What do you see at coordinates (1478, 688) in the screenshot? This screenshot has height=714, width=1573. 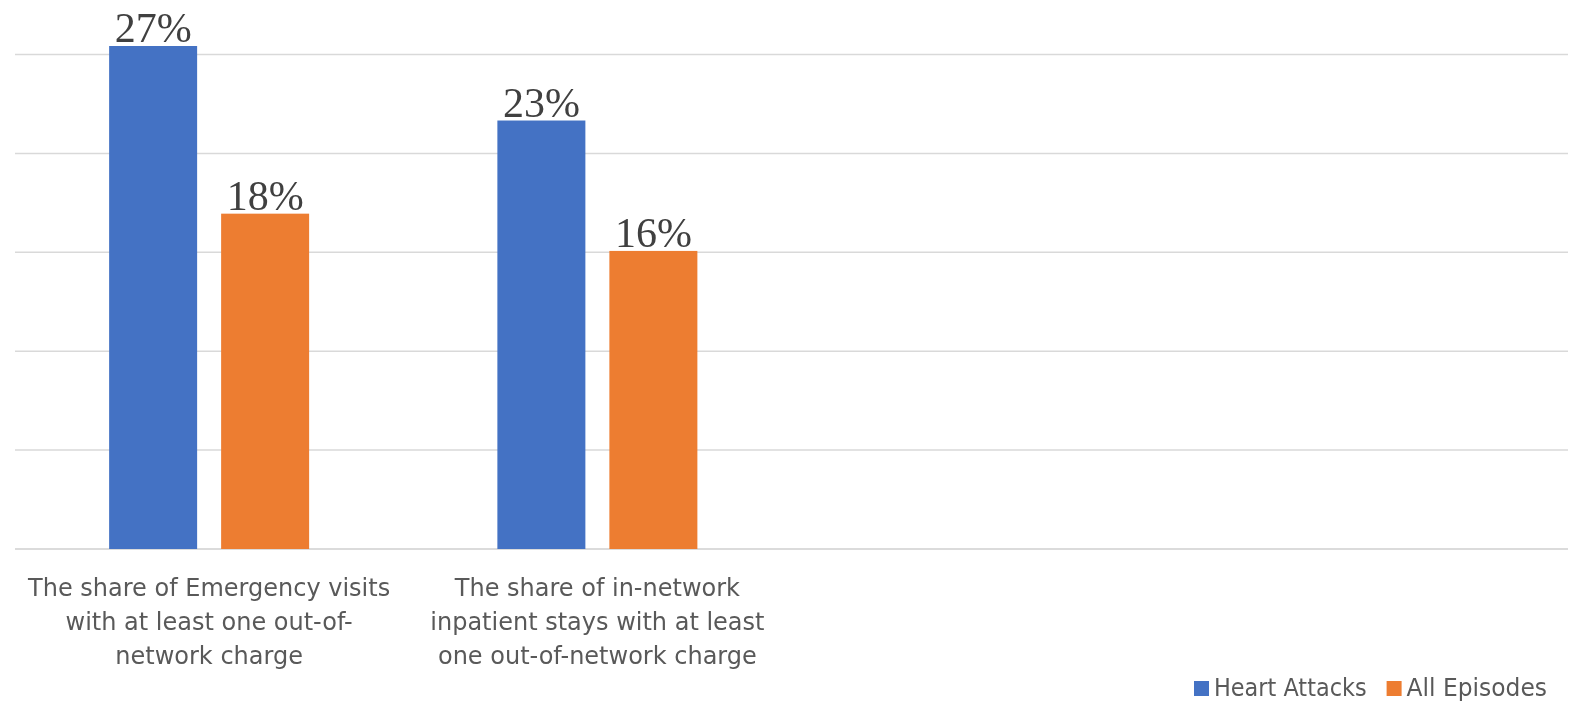 I see `legend-label: All Episodes` at bounding box center [1478, 688].